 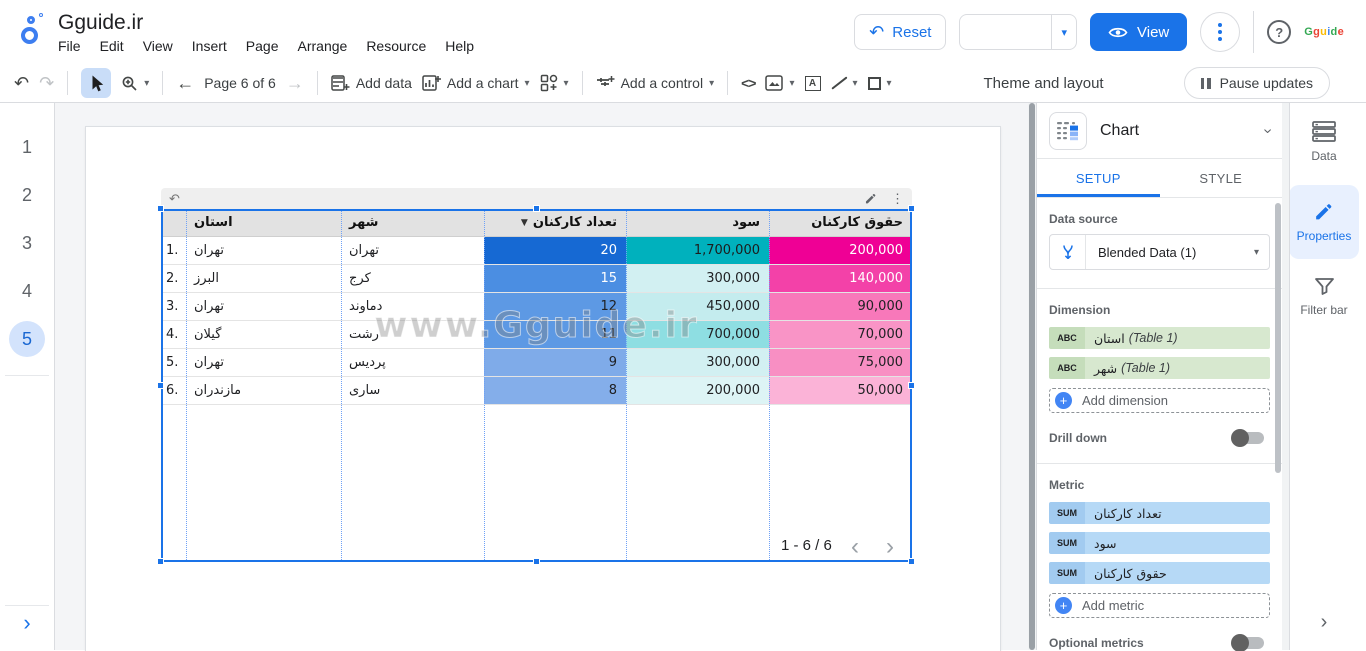 I want to click on page-thumb-3: 3, so click(x=26, y=242).